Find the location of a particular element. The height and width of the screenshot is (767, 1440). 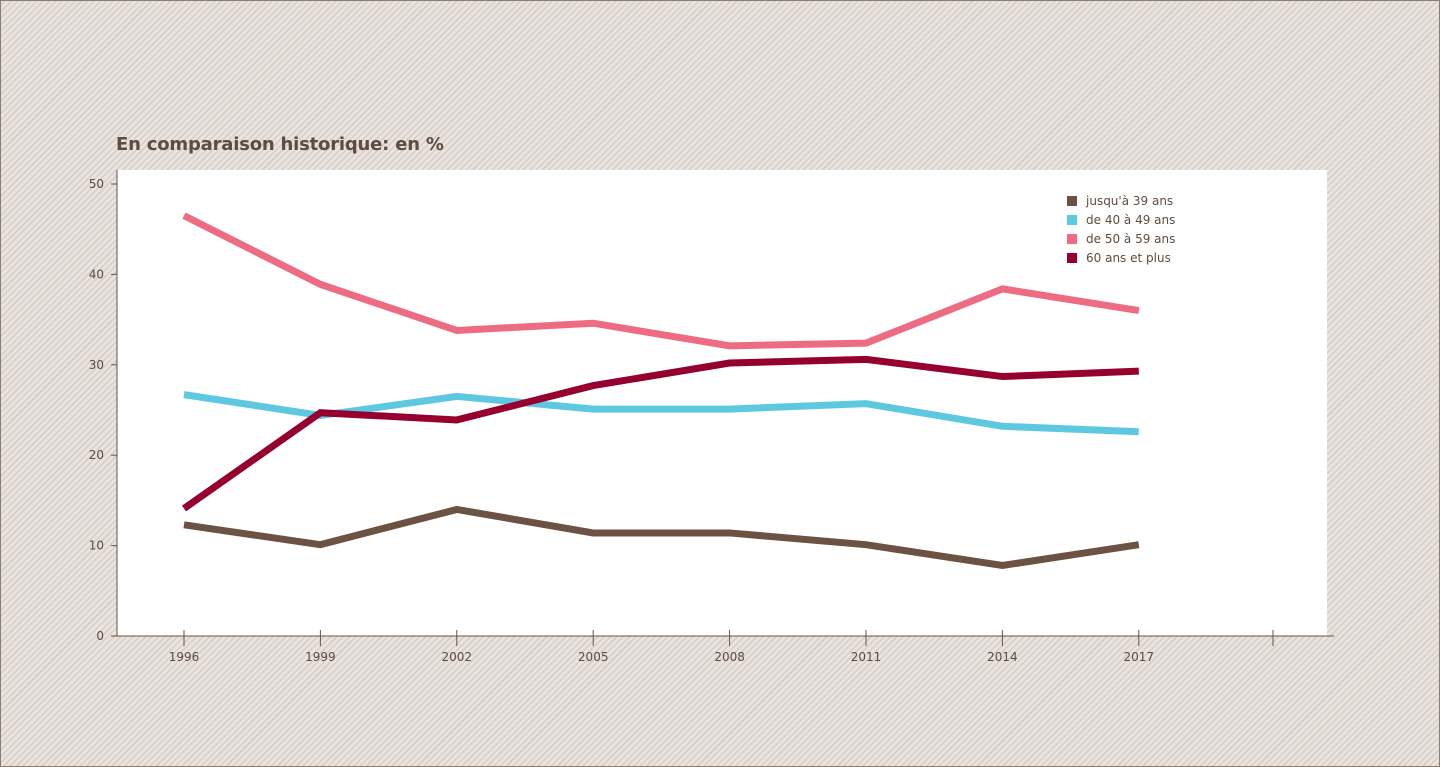

legend-label: jusqu'à 39 ans is located at coordinates (1129, 201).